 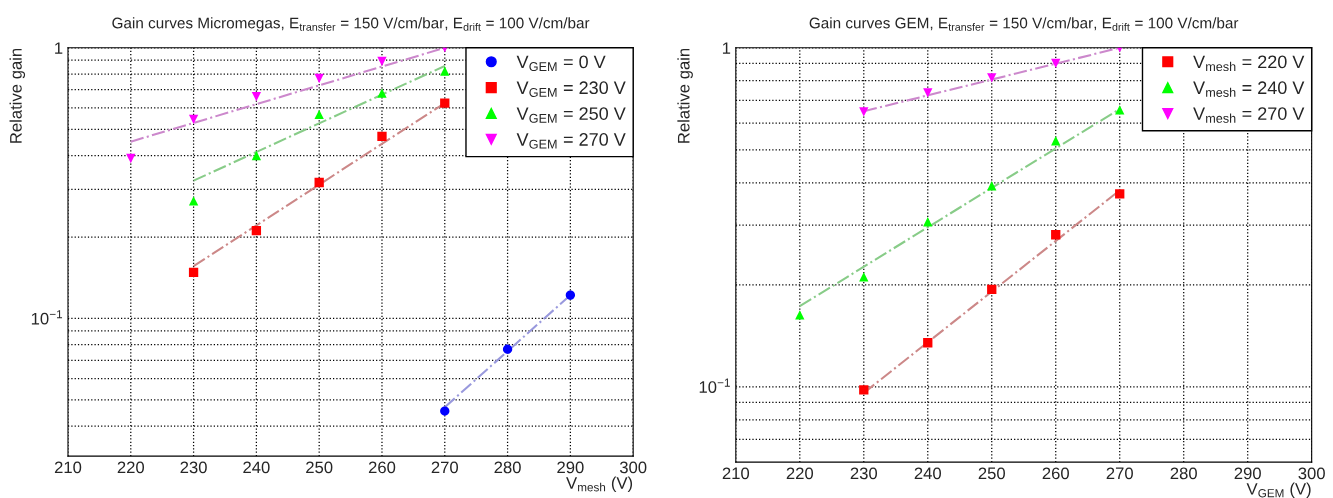 What do you see at coordinates (1278, 490) in the screenshot?
I see `x-axis-title: V$_{GEM}$ (V)` at bounding box center [1278, 490].